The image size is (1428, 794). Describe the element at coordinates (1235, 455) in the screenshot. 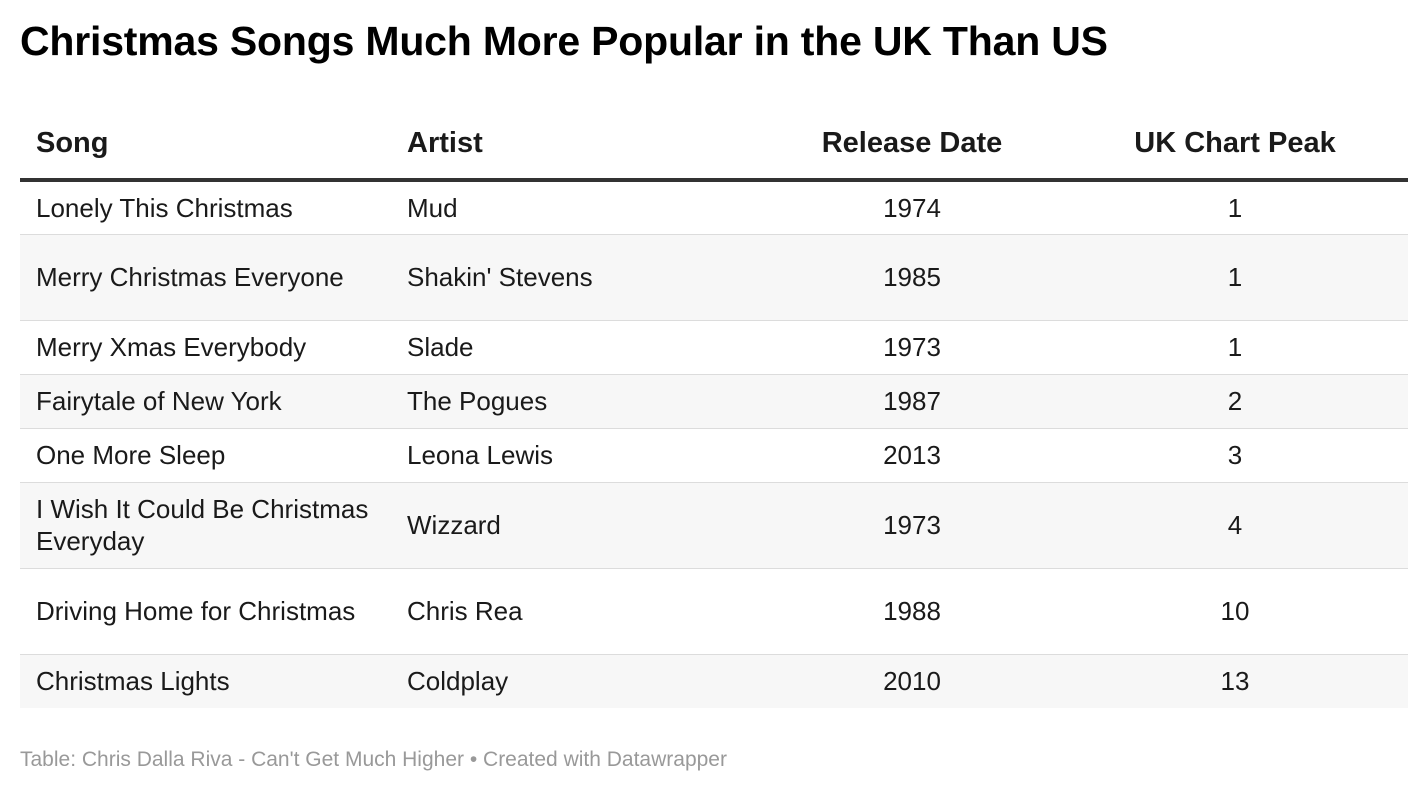

I see `cell-uk-chart-peak: 3` at that location.